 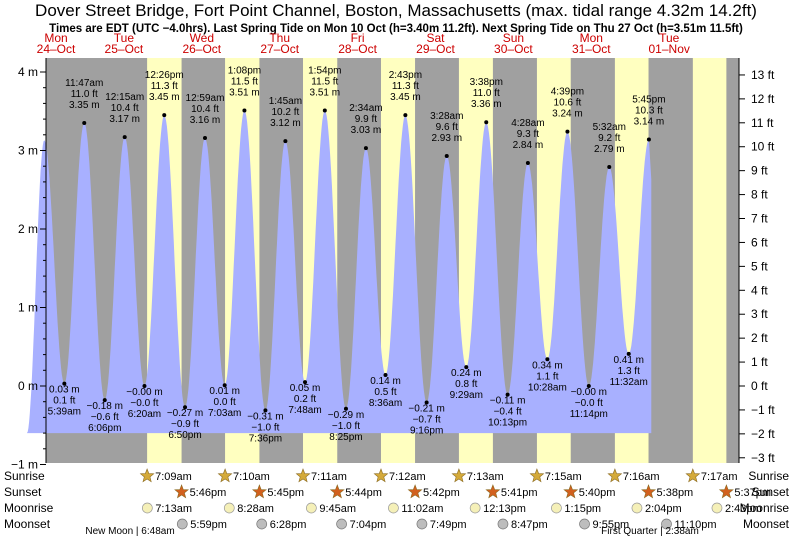 What do you see at coordinates (325, 92) in the screenshot?
I see `tide-label-height-m: 3.51 m` at bounding box center [325, 92].